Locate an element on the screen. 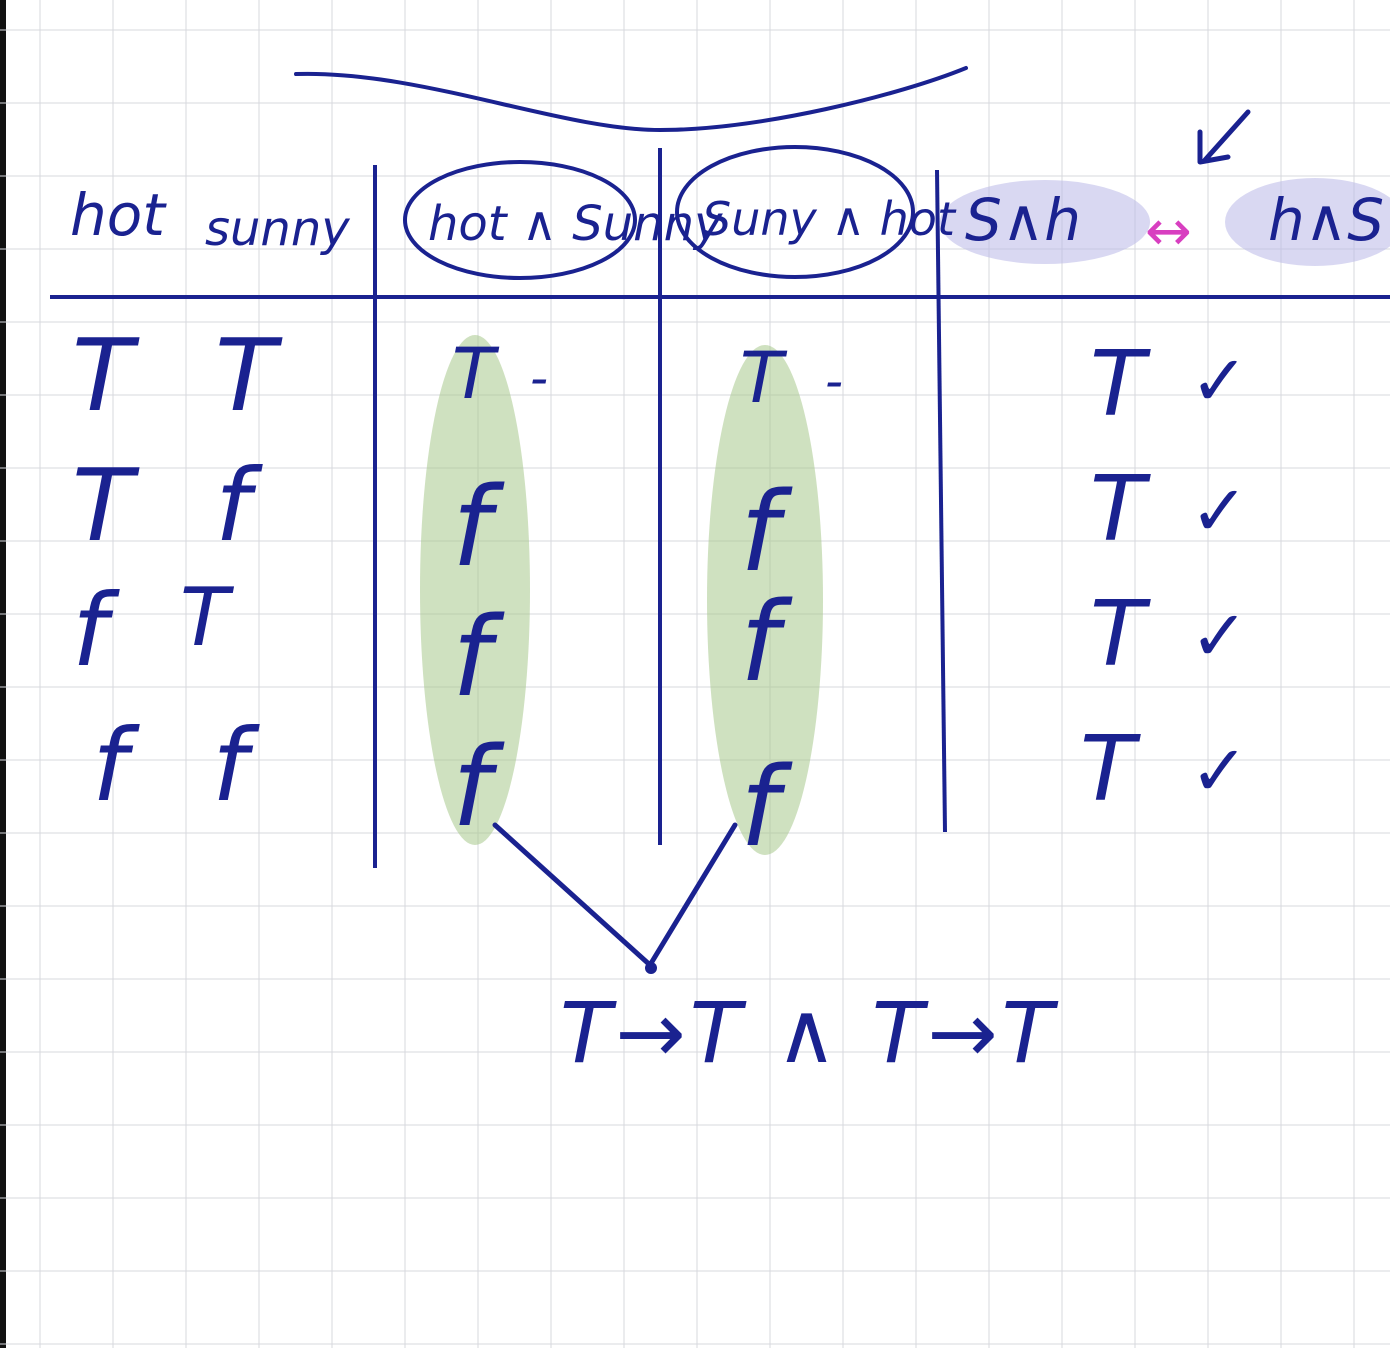 This screenshot has height=1348, width=1390. circle-sunny-and-hot is located at coordinates (795, 212).